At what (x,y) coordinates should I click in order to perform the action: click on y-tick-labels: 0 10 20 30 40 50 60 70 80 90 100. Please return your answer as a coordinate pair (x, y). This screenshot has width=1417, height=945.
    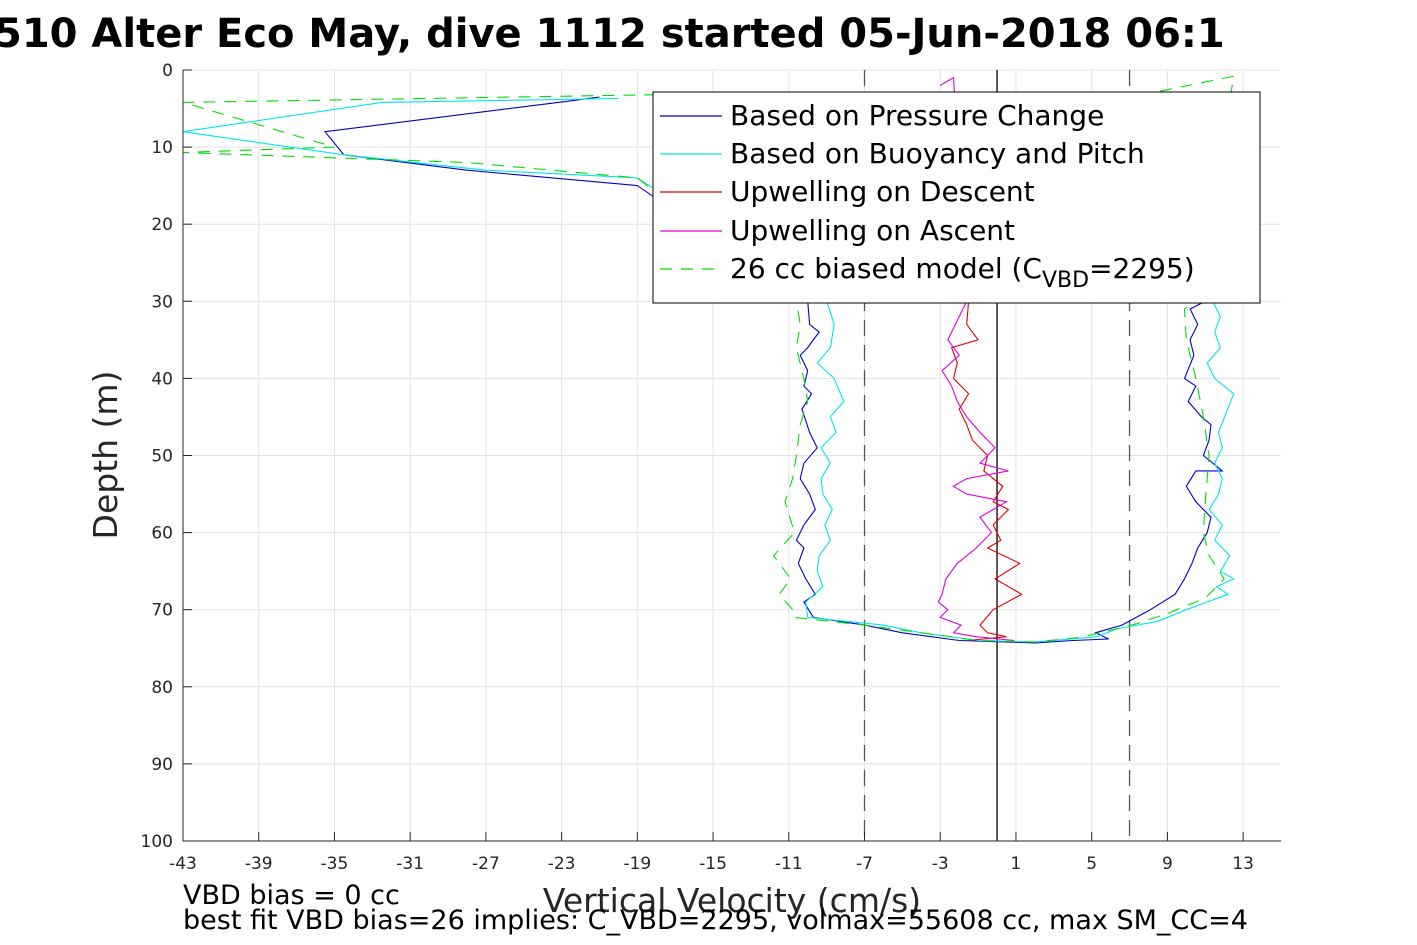
    Looking at the image, I should click on (157, 456).